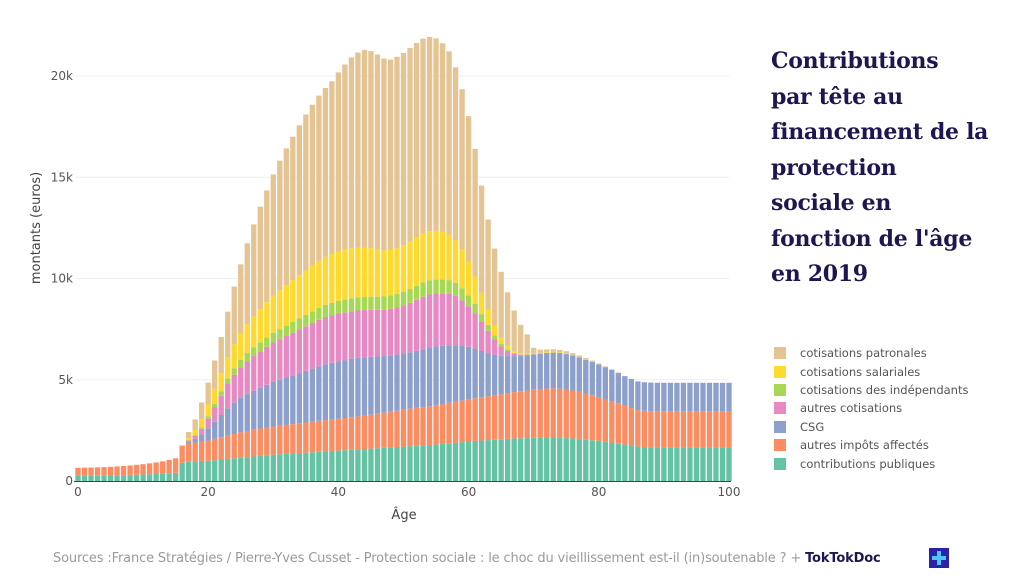  What do you see at coordinates (880, 132) in the screenshot?
I see `title-line: financement de la` at bounding box center [880, 132].